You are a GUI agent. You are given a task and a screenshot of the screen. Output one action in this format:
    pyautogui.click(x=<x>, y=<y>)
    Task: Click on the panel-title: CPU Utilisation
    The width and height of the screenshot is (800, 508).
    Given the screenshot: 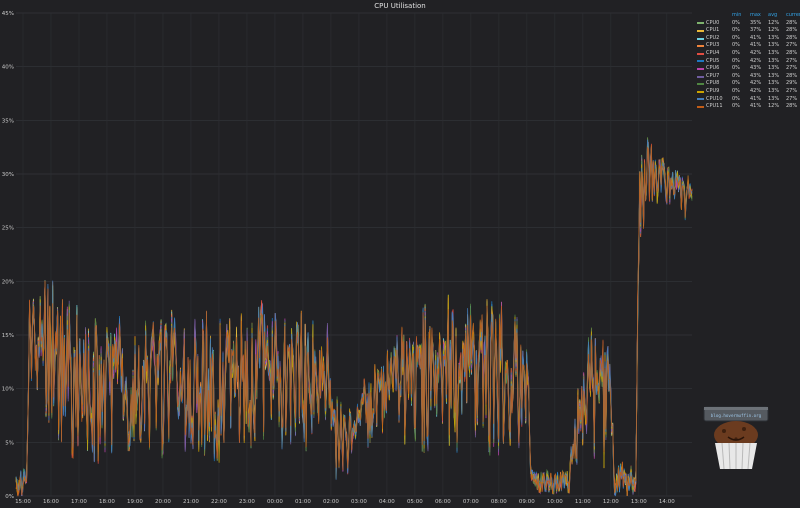 What is the action you would take?
    pyautogui.click(x=400, y=6)
    